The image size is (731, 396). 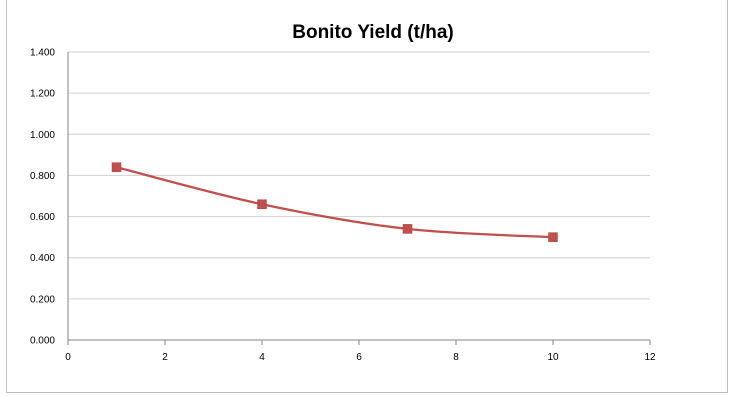 What do you see at coordinates (165, 357) in the screenshot?
I see `x-tick-label: 2` at bounding box center [165, 357].